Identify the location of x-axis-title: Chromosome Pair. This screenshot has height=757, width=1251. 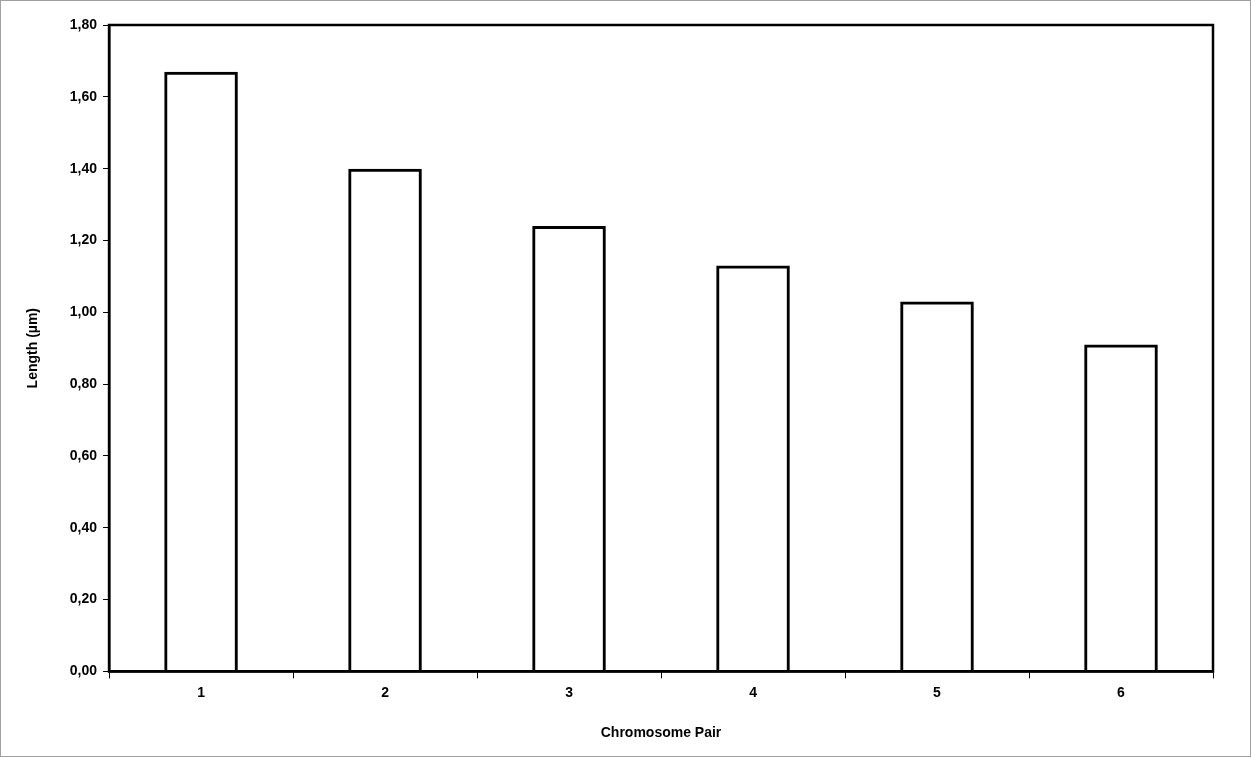
(661, 732).